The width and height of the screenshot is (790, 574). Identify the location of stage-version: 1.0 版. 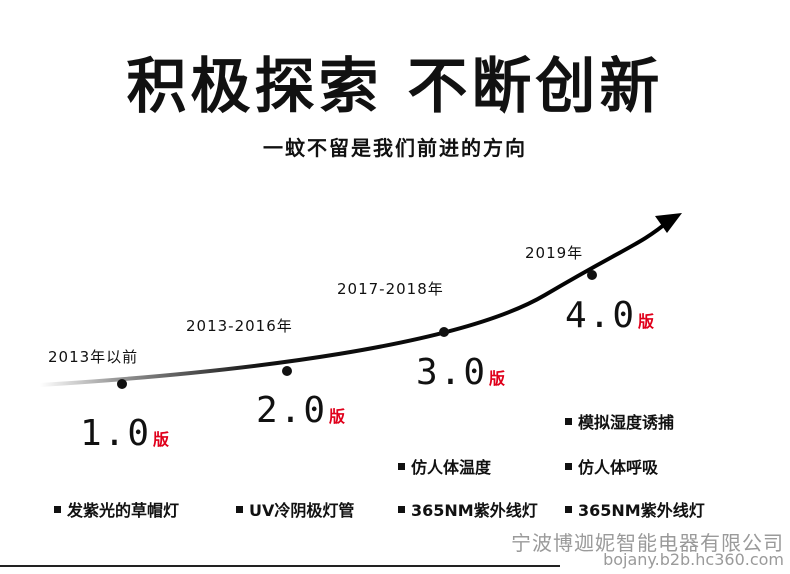
(124, 433).